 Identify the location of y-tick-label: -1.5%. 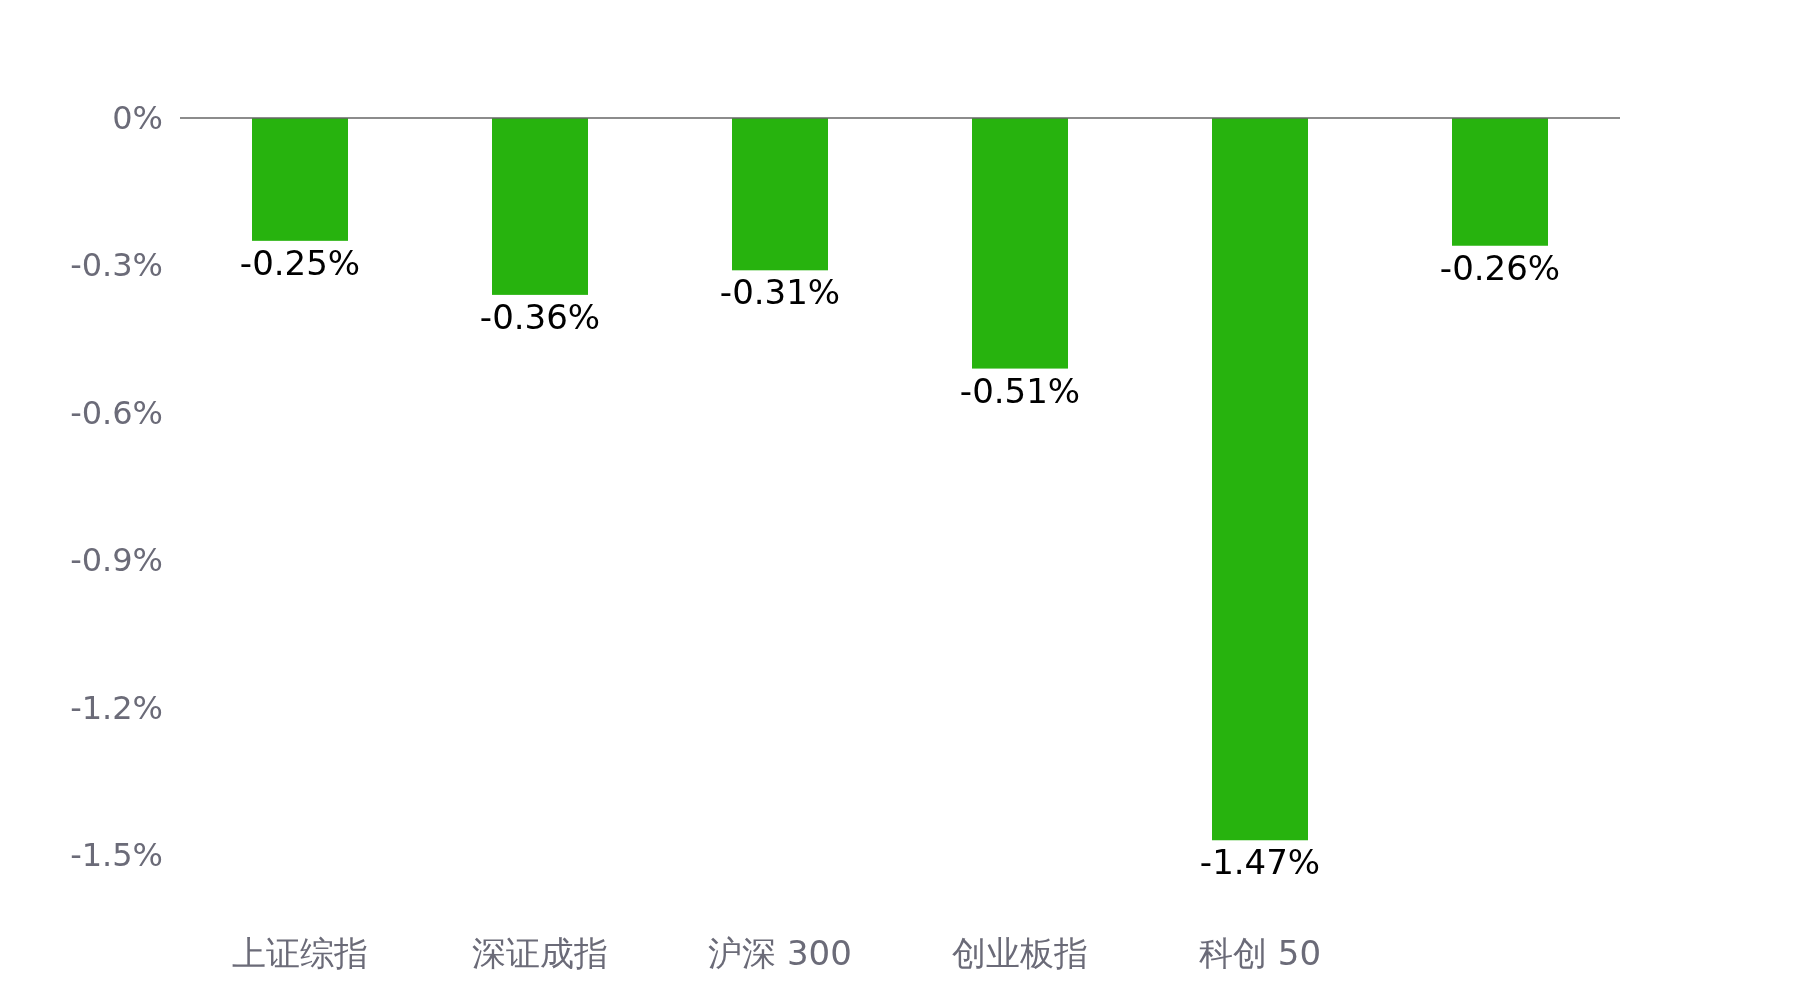
(116, 855).